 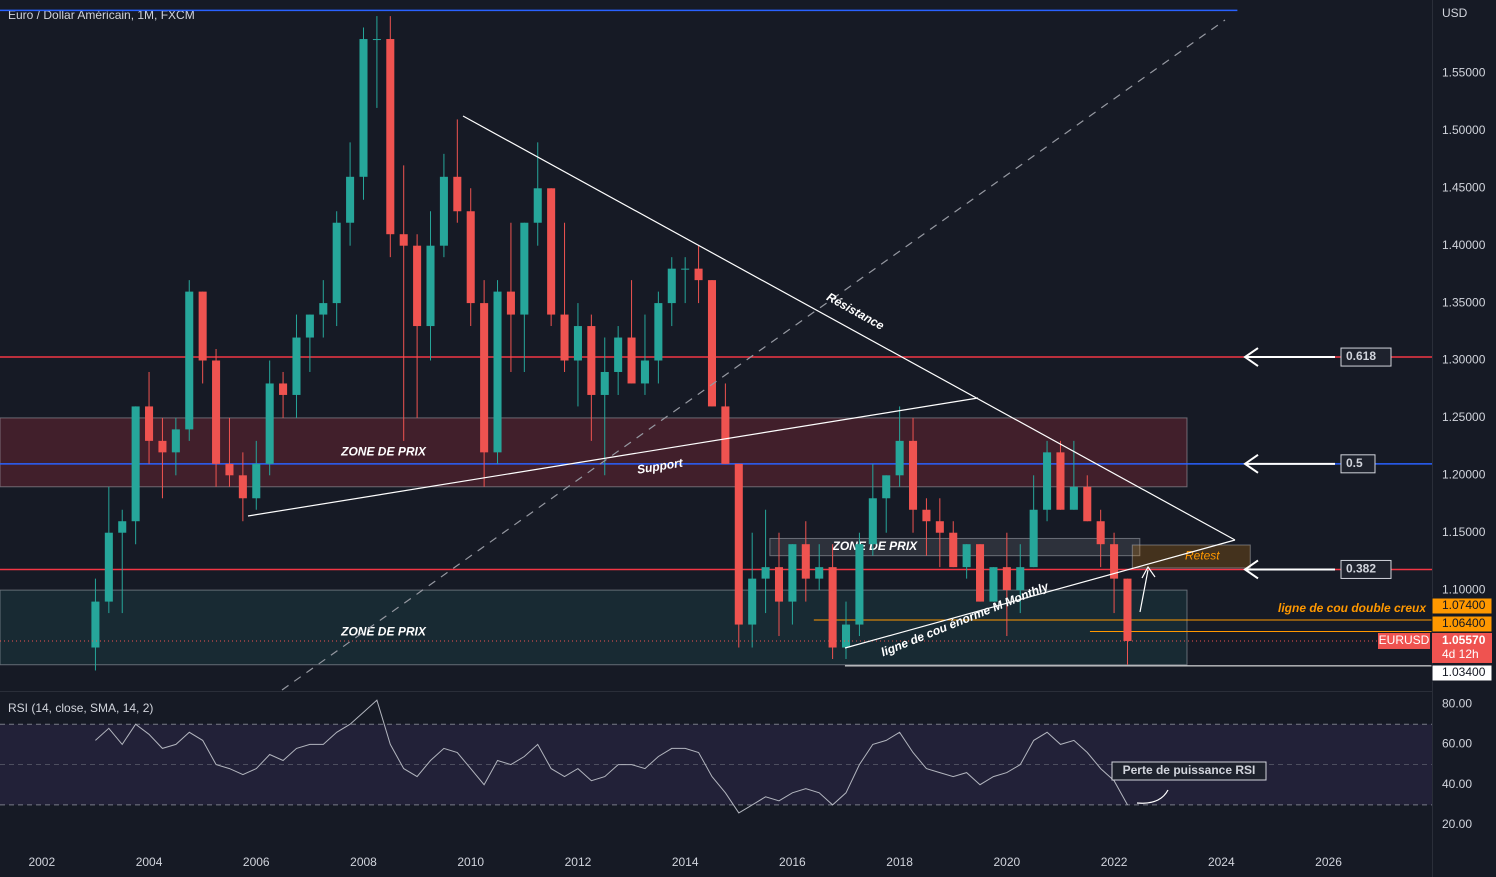 I want to click on rsi-note: Perte de puissance RSI, so click(x=1189, y=770).